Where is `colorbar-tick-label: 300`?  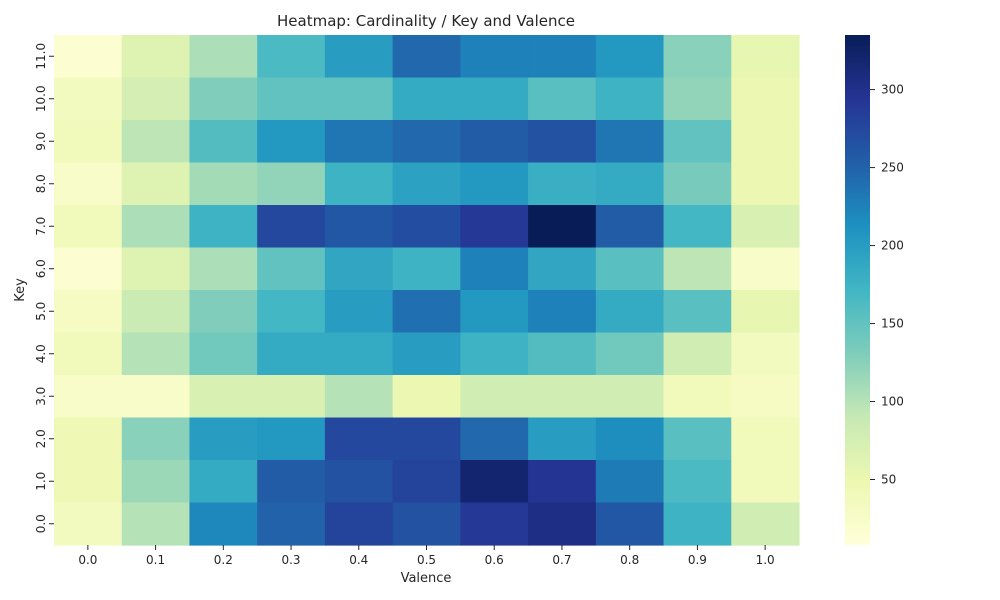 colorbar-tick-label: 300 is located at coordinates (892, 90).